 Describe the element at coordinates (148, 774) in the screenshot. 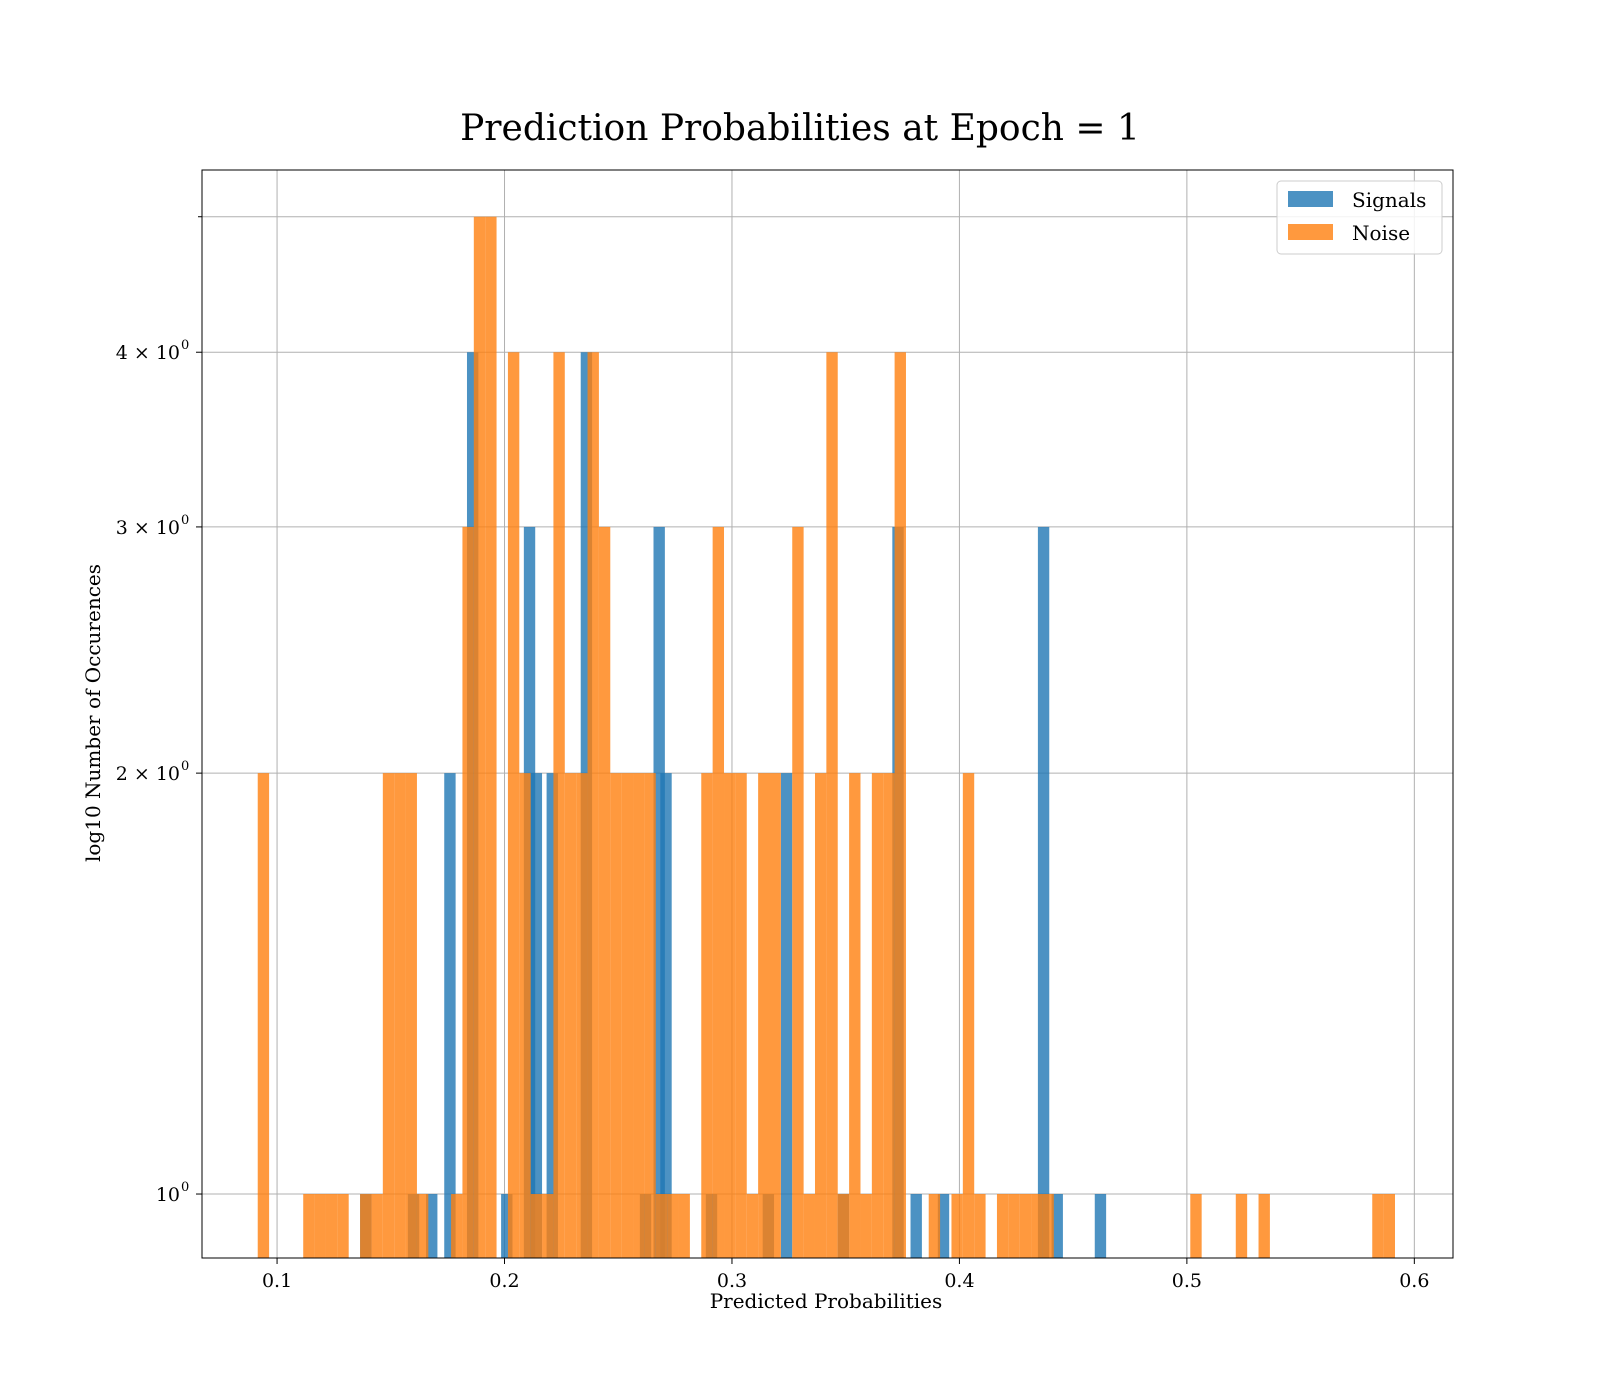

I see `y-tick-label-base: 2 × 10` at that location.